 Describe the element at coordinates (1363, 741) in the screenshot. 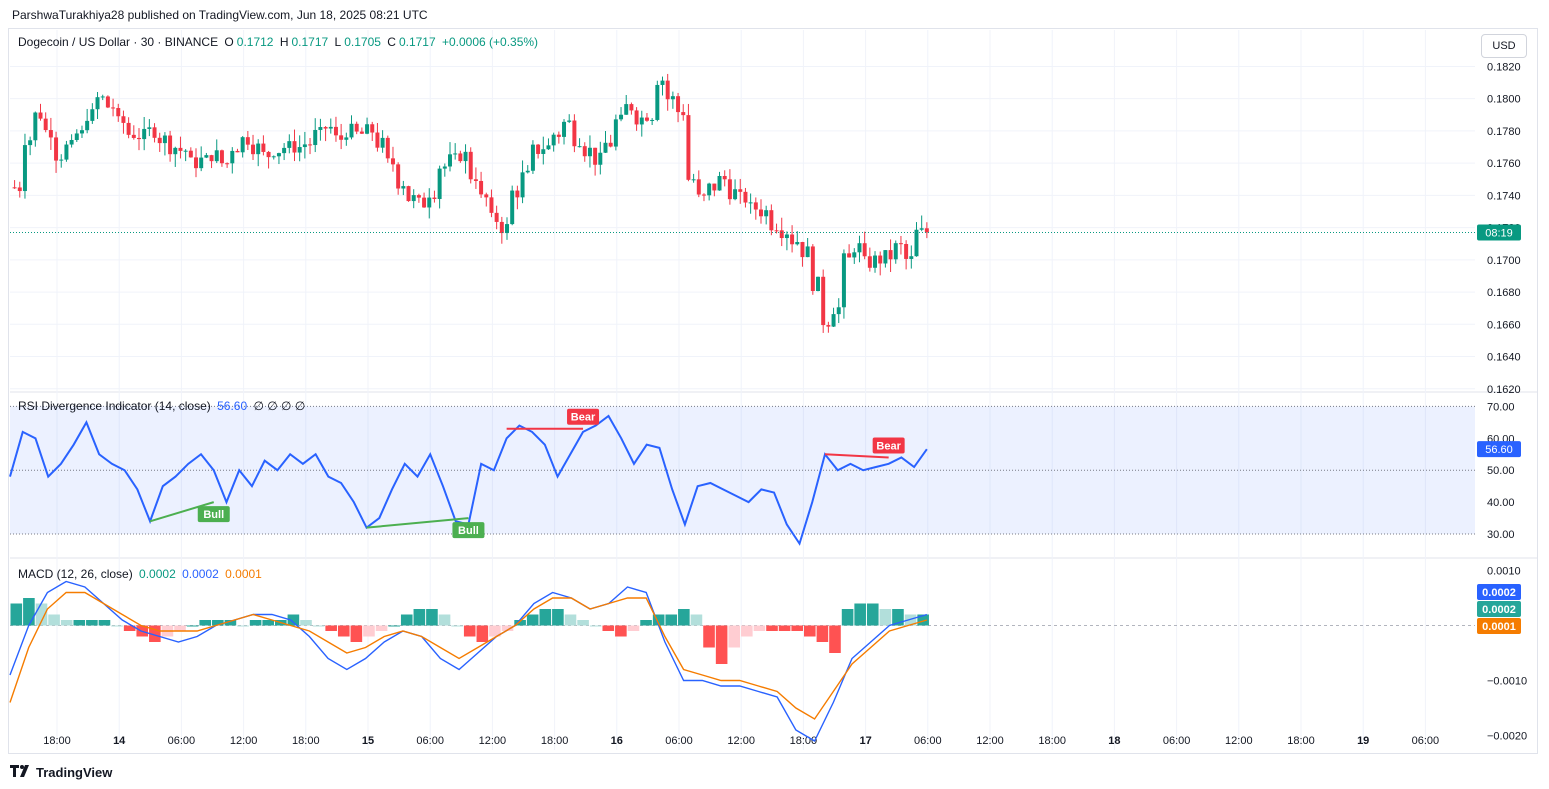

I see `x-tick-label: 19` at that location.